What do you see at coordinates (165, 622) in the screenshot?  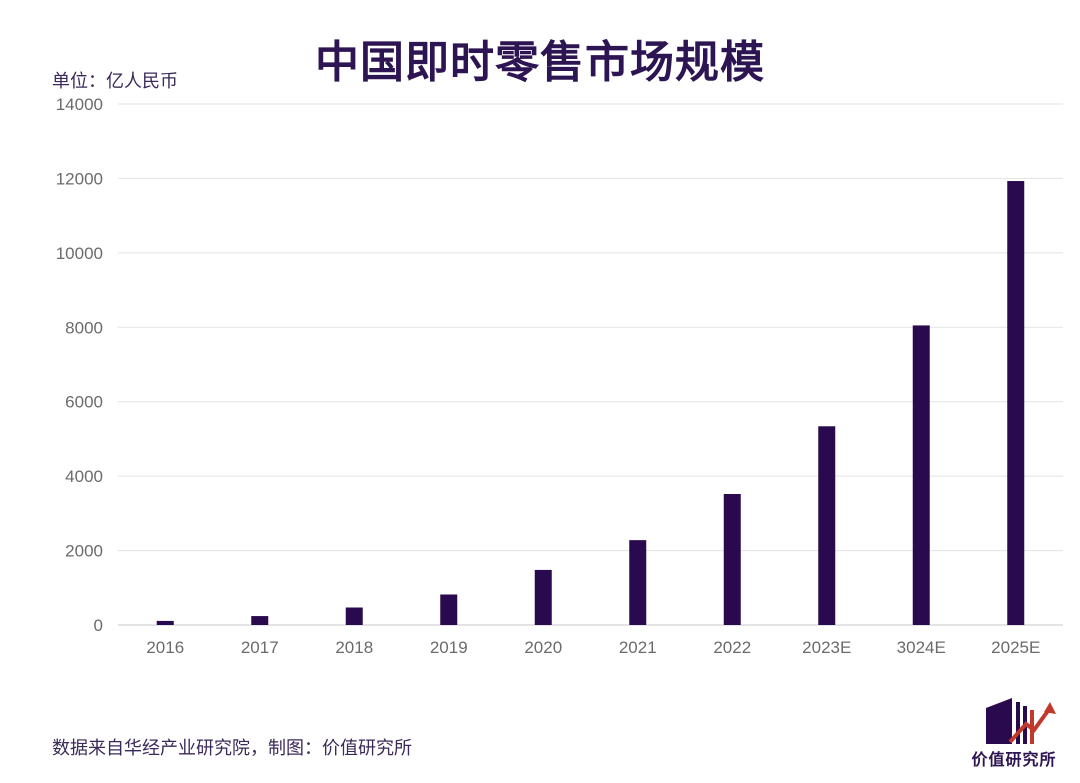 I see `bar-2016` at bounding box center [165, 622].